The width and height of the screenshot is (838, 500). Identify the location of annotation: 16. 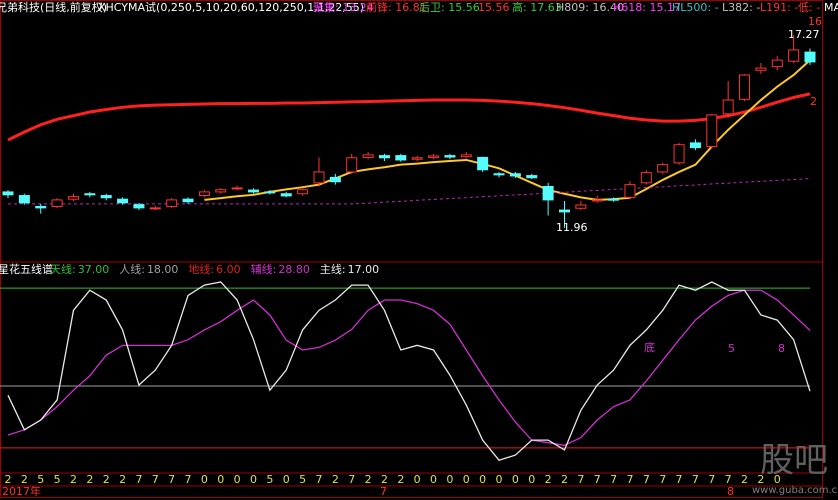
(815, 21).